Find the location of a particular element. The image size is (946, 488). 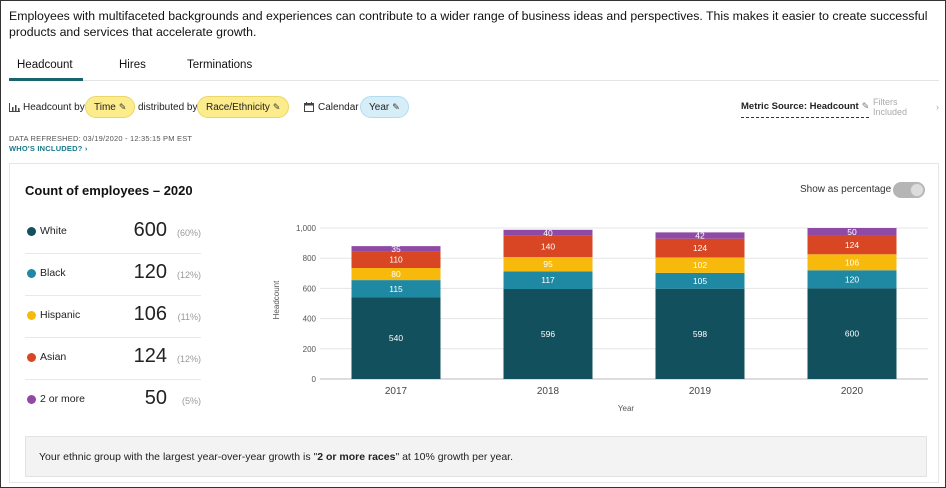

y-axis-label: Headcount is located at coordinates (276, 299).